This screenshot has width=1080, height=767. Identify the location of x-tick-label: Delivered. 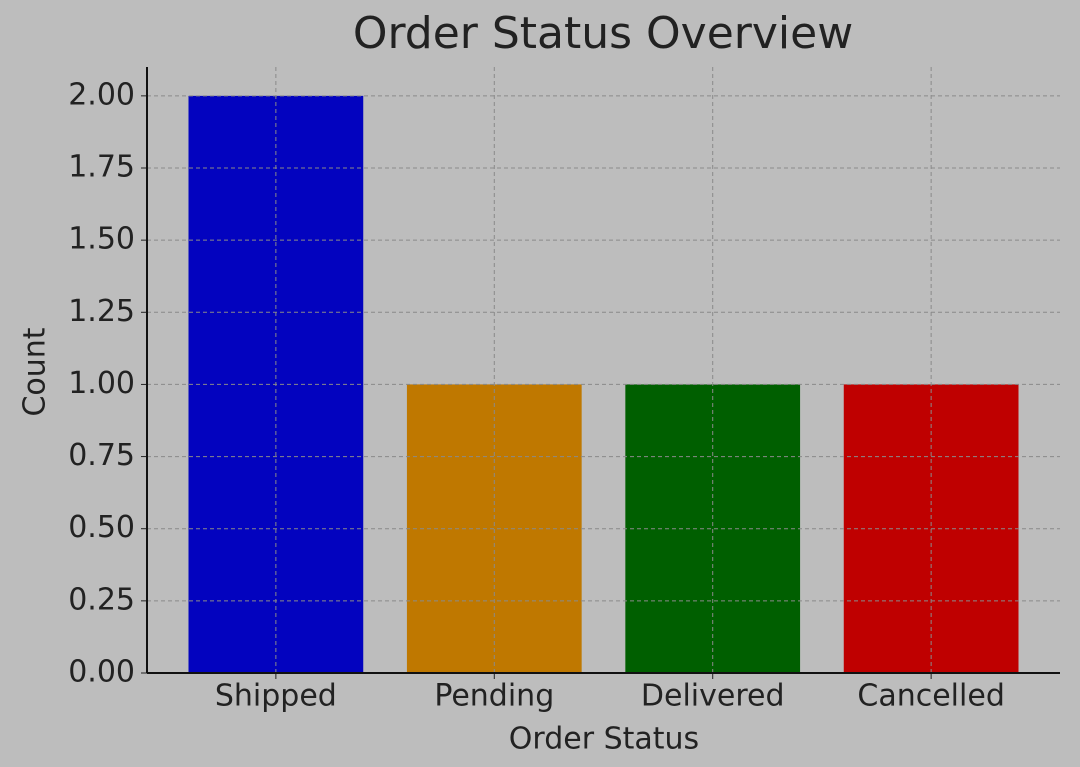
(713, 696).